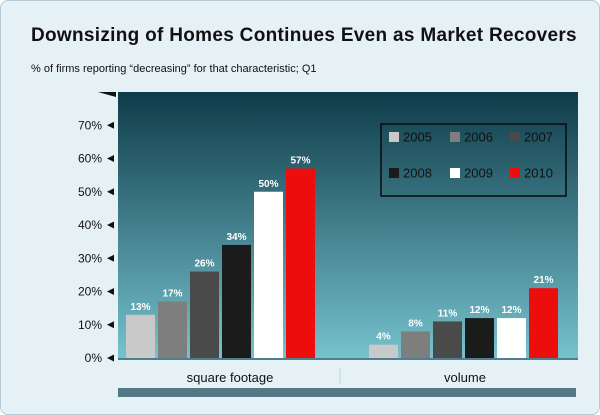 Image resolution: width=600 pixels, height=415 pixels. What do you see at coordinates (347, 392) in the screenshot?
I see `footer-bar` at bounding box center [347, 392].